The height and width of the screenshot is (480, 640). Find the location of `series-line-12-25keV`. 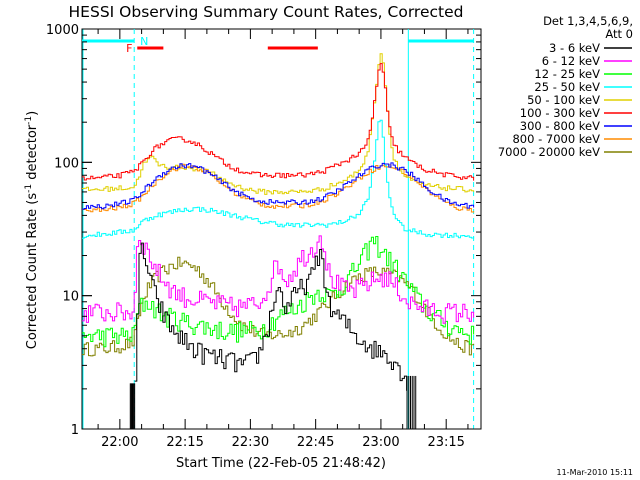

series-line-12-25keV is located at coordinates (278, 292).